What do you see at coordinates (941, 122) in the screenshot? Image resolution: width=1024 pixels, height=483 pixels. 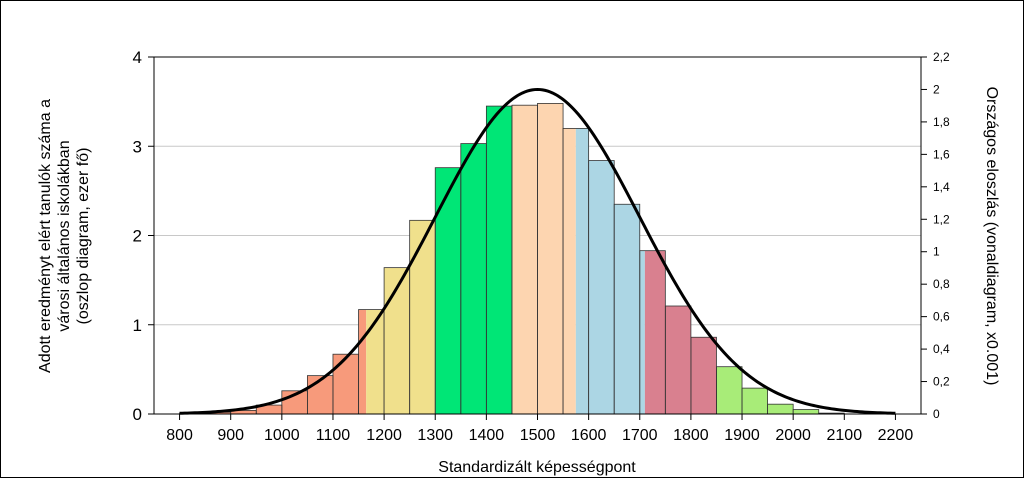 I see `y2-tick-label: 1,8` at bounding box center [941, 122].